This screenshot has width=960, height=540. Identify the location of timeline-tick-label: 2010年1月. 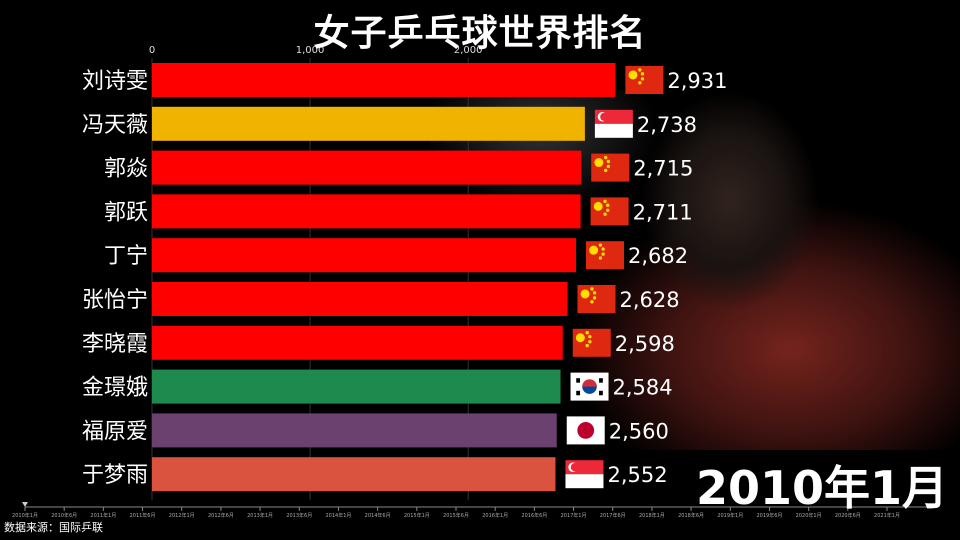
(25, 515).